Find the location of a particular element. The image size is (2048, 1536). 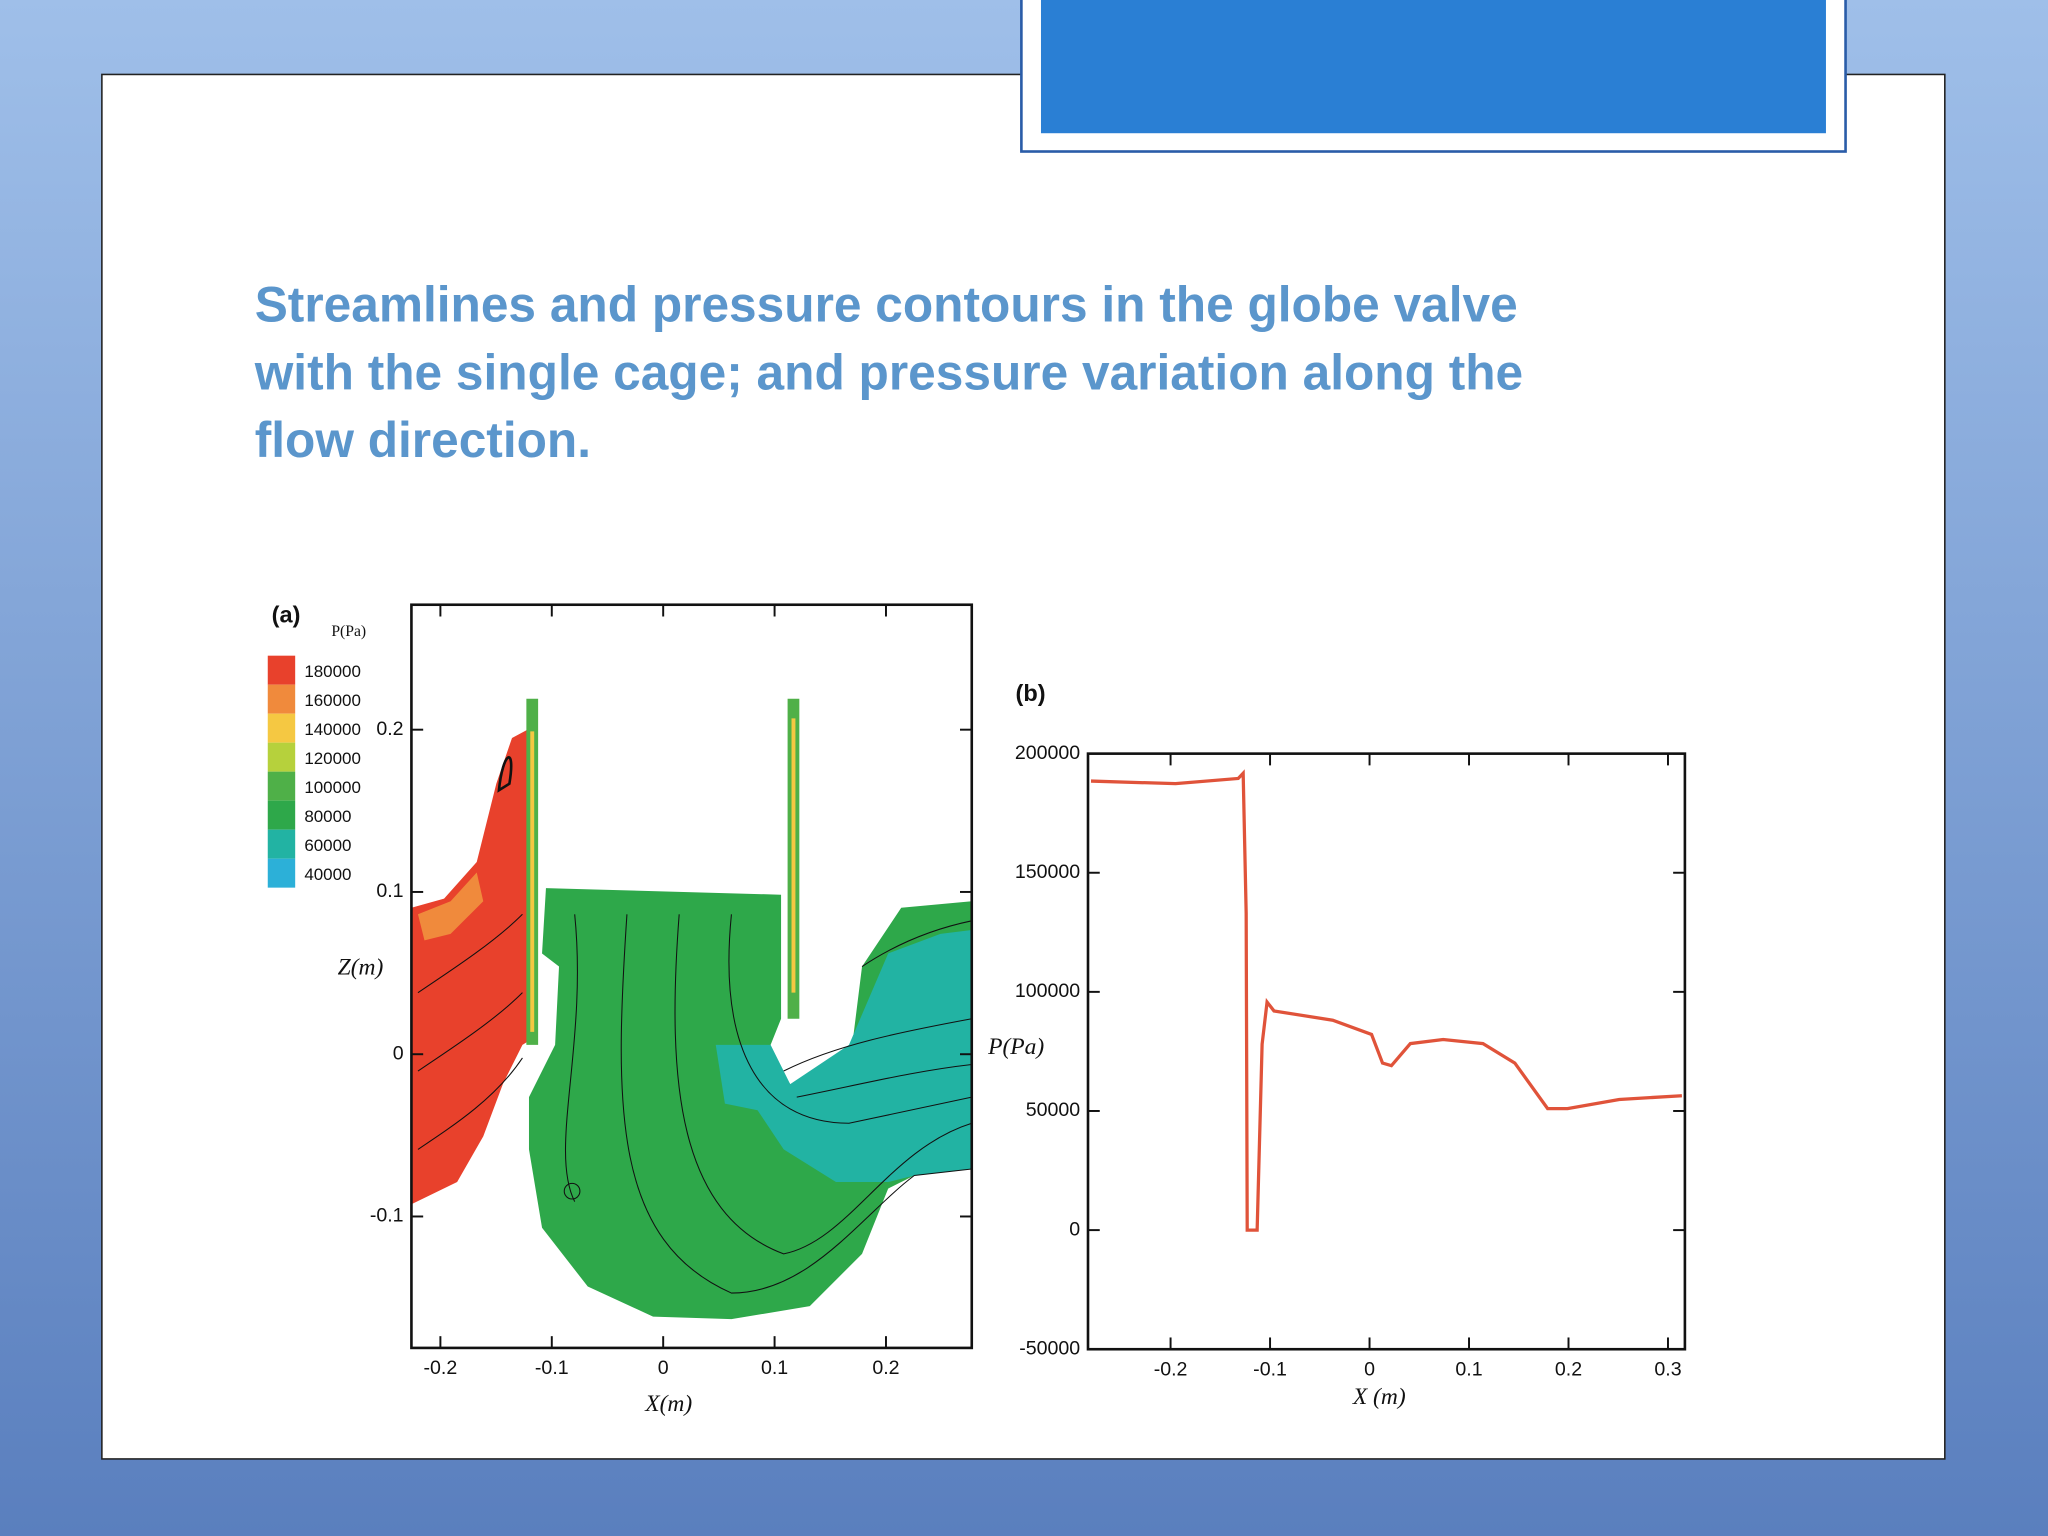

plot-area is located at coordinates (1386, 1051).